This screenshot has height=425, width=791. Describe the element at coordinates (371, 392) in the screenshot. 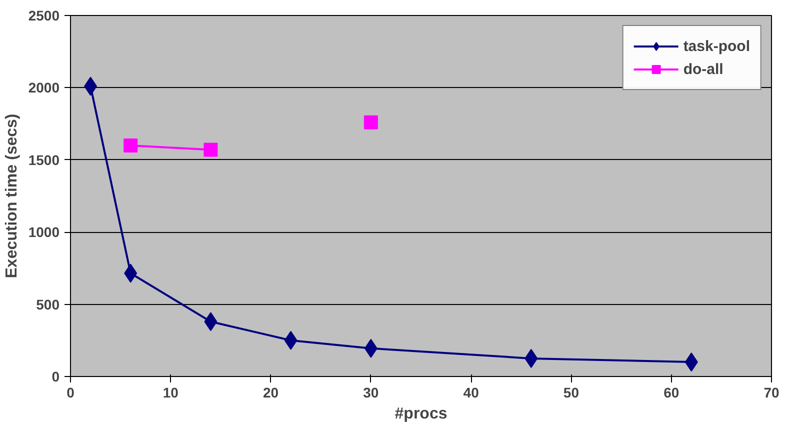

I see `x-tick-label: 30` at that location.